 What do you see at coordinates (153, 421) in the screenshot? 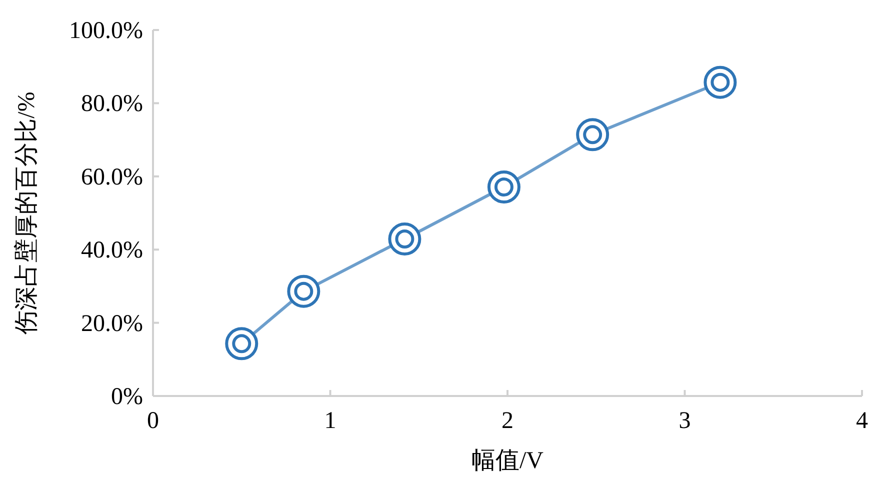
I see `x-tick-label: 0` at bounding box center [153, 421].